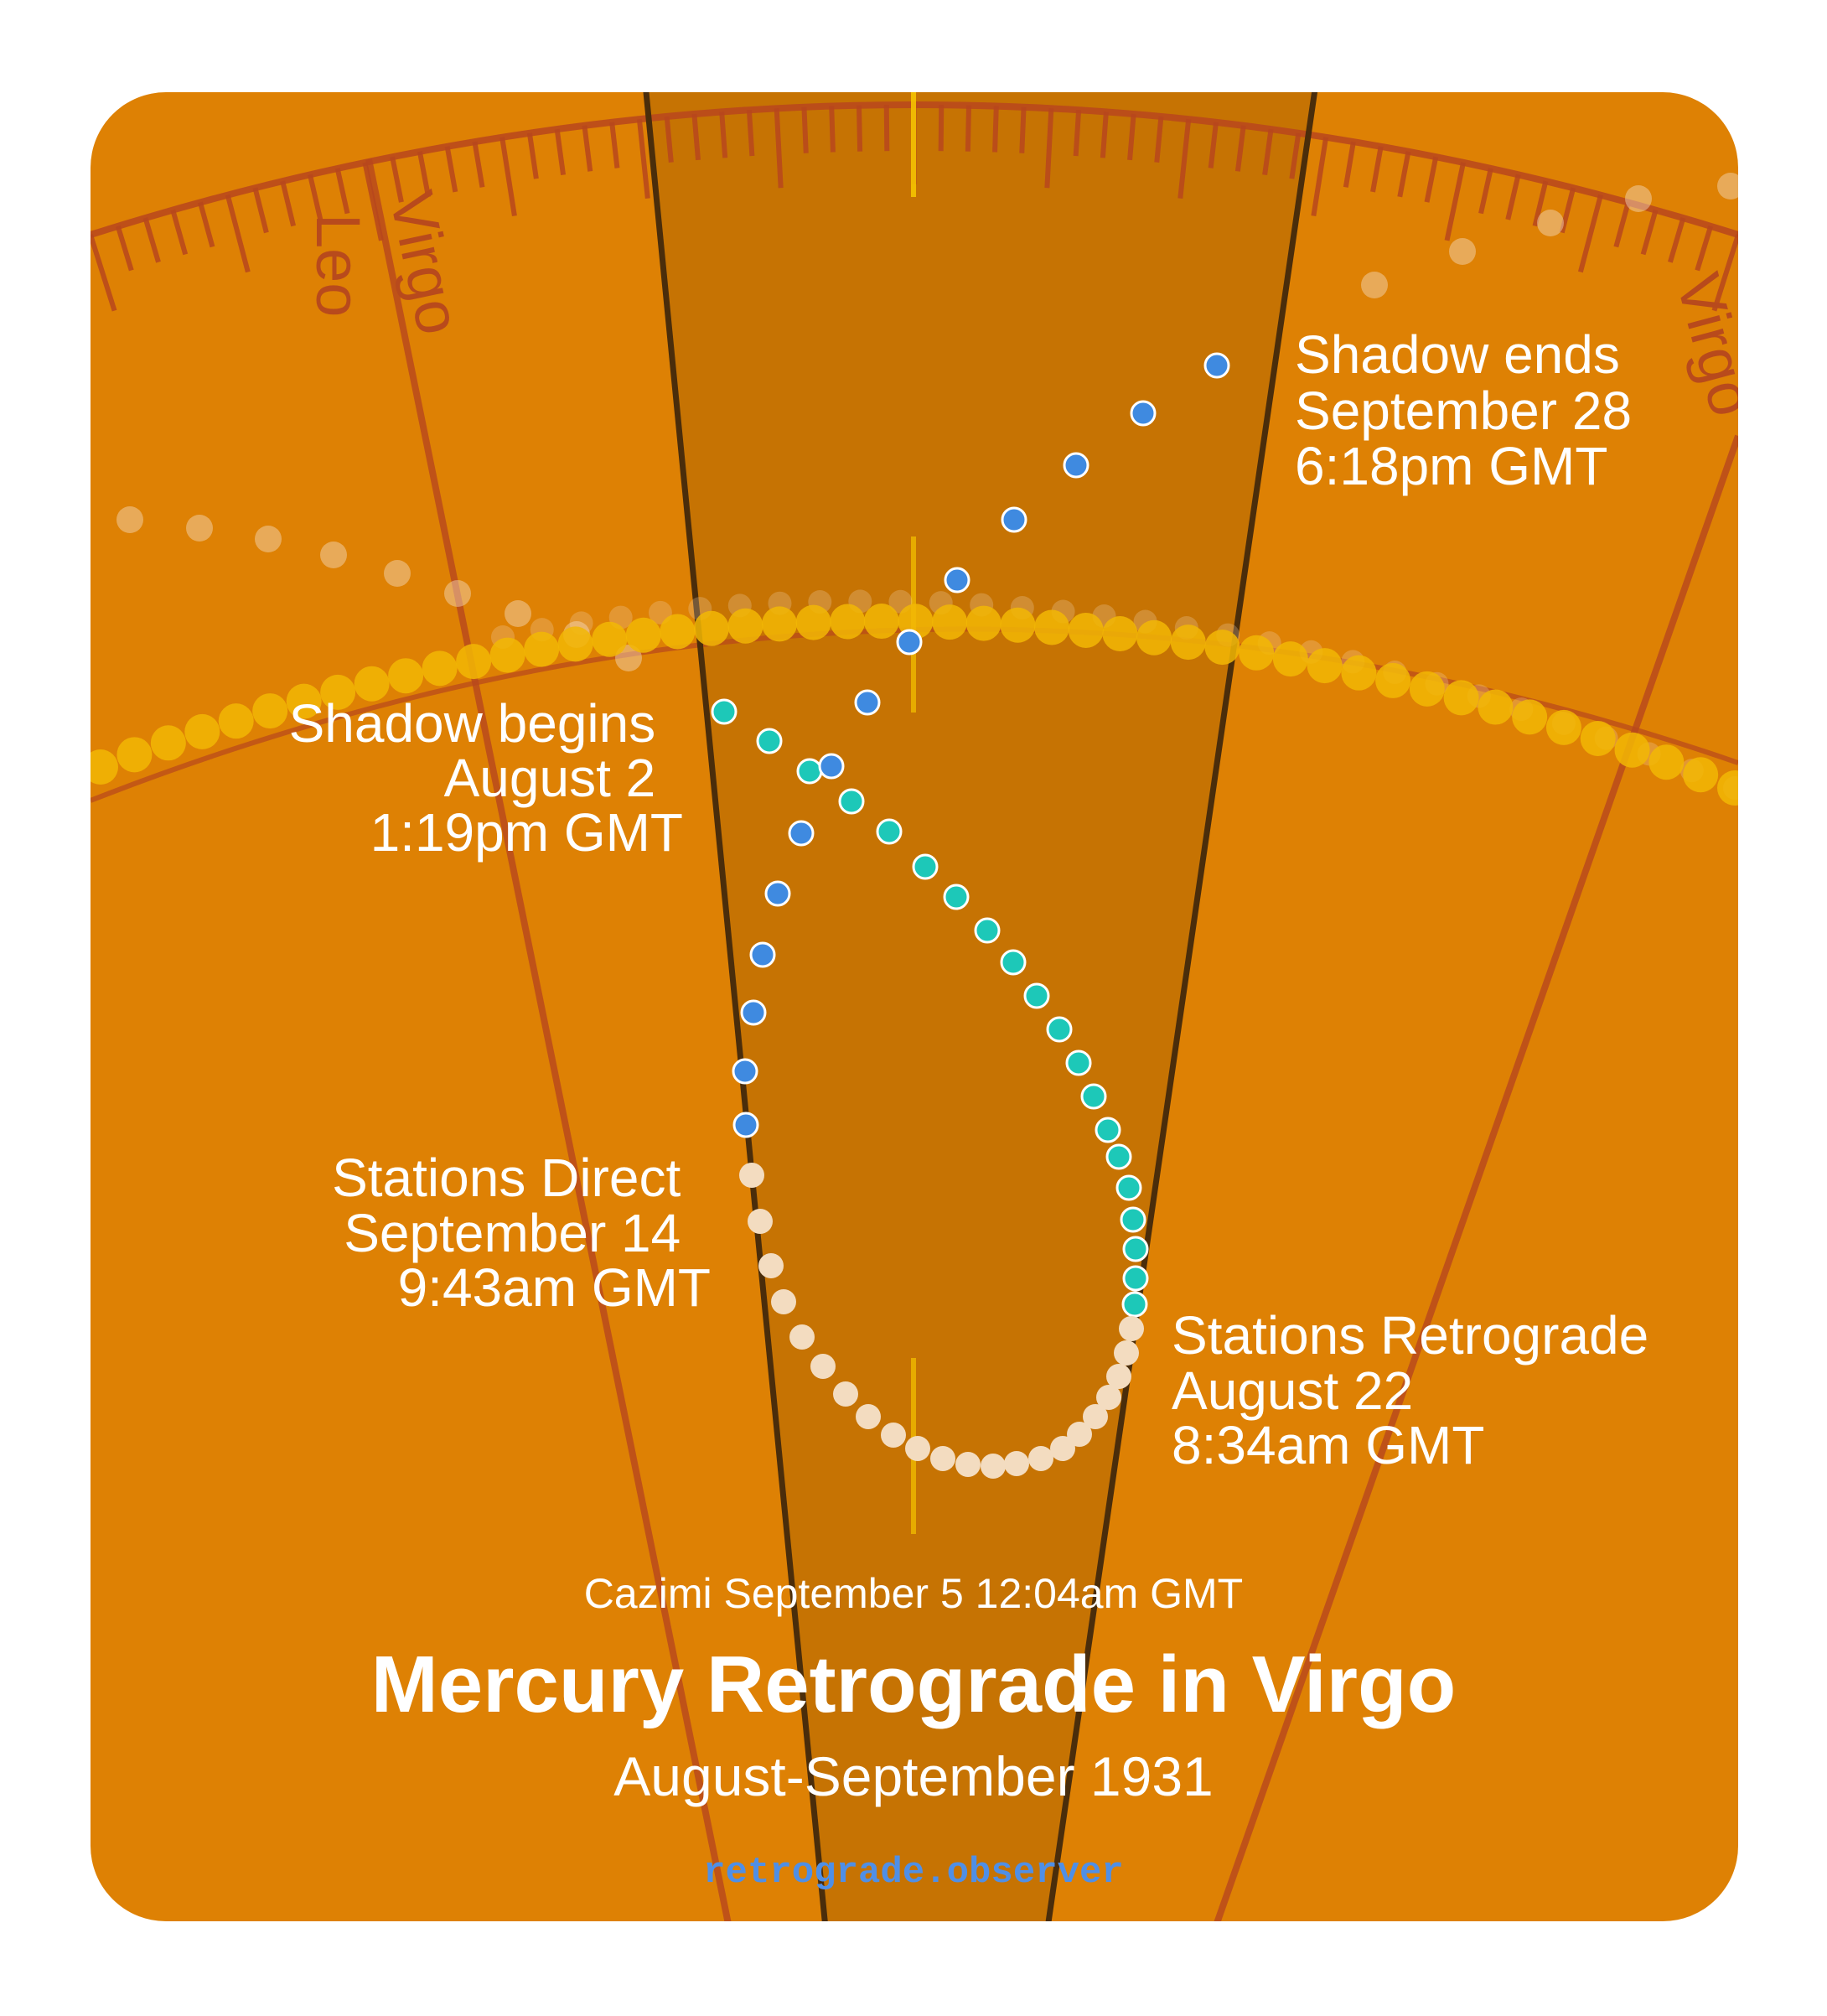 The image size is (1827, 2016). I want to click on shadow-ends-label: Shadow ends September 28 6:18pm GMT, so click(1471, 410).